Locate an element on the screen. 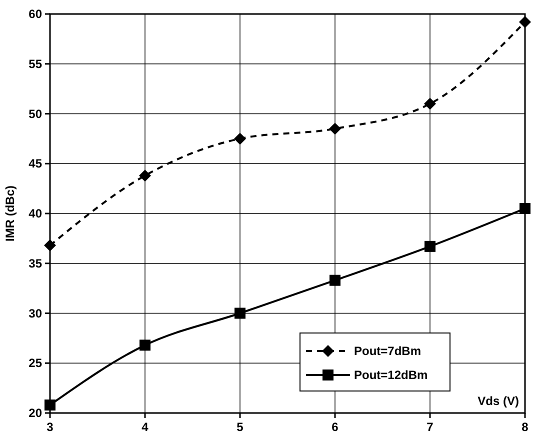  y-tick-label: 35 is located at coordinates (35, 263).